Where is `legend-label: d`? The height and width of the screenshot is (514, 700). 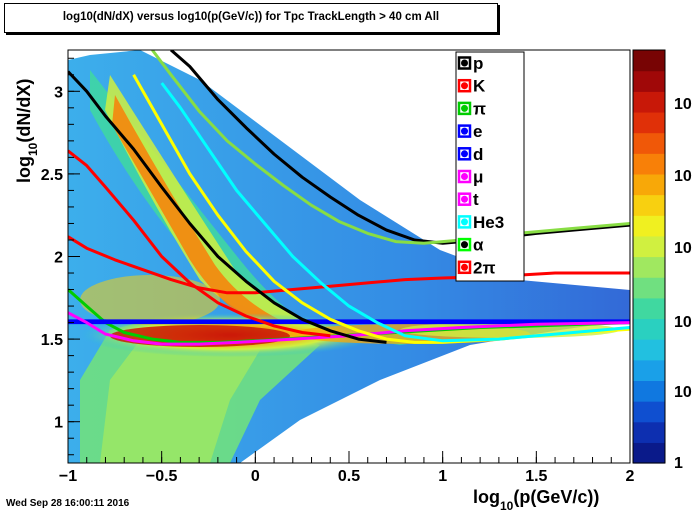
legend-label: d is located at coordinates (478, 154).